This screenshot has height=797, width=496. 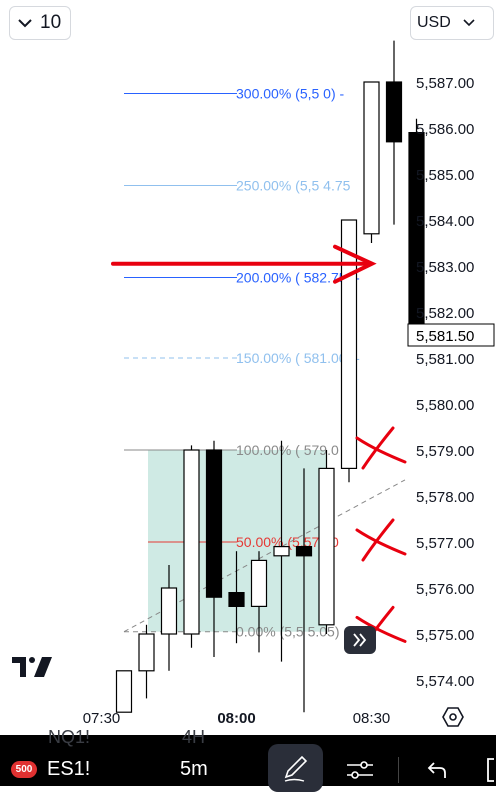 What do you see at coordinates (445, 451) in the screenshot?
I see `price-tick-label: 5,579.00` at bounding box center [445, 451].